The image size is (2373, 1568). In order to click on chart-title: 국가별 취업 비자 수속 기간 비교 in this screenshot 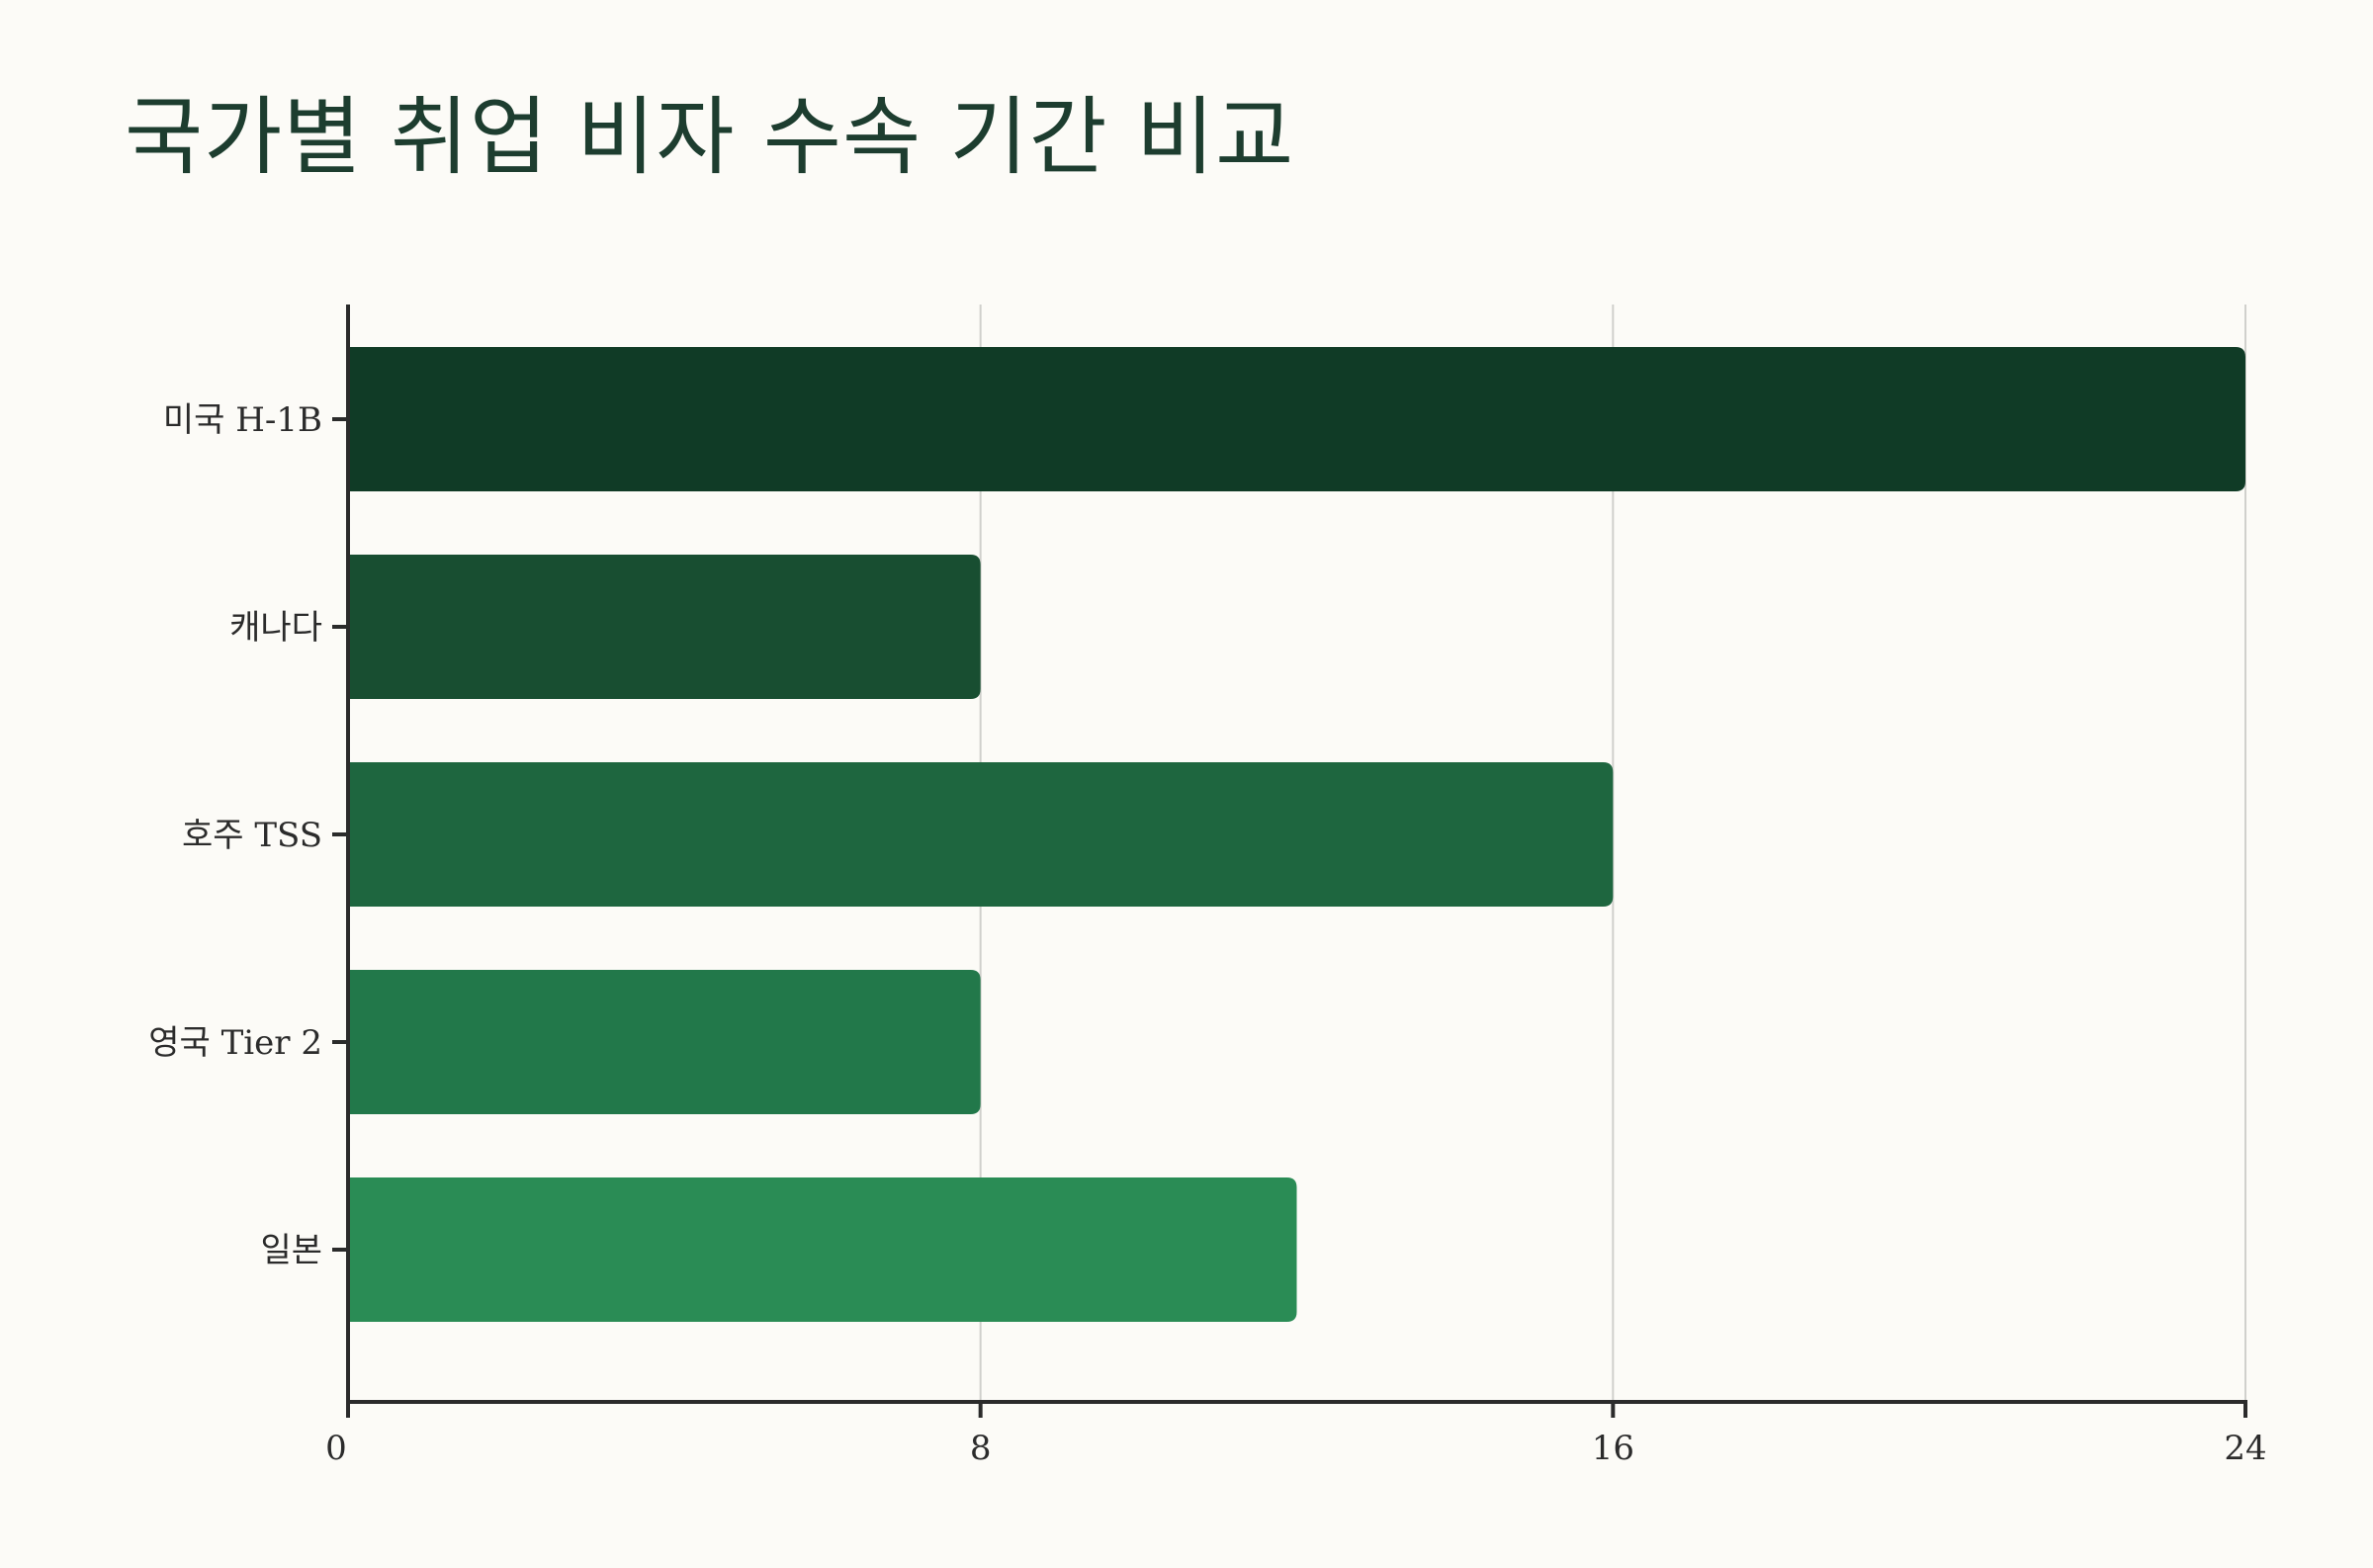, I will do `click(710, 137)`.